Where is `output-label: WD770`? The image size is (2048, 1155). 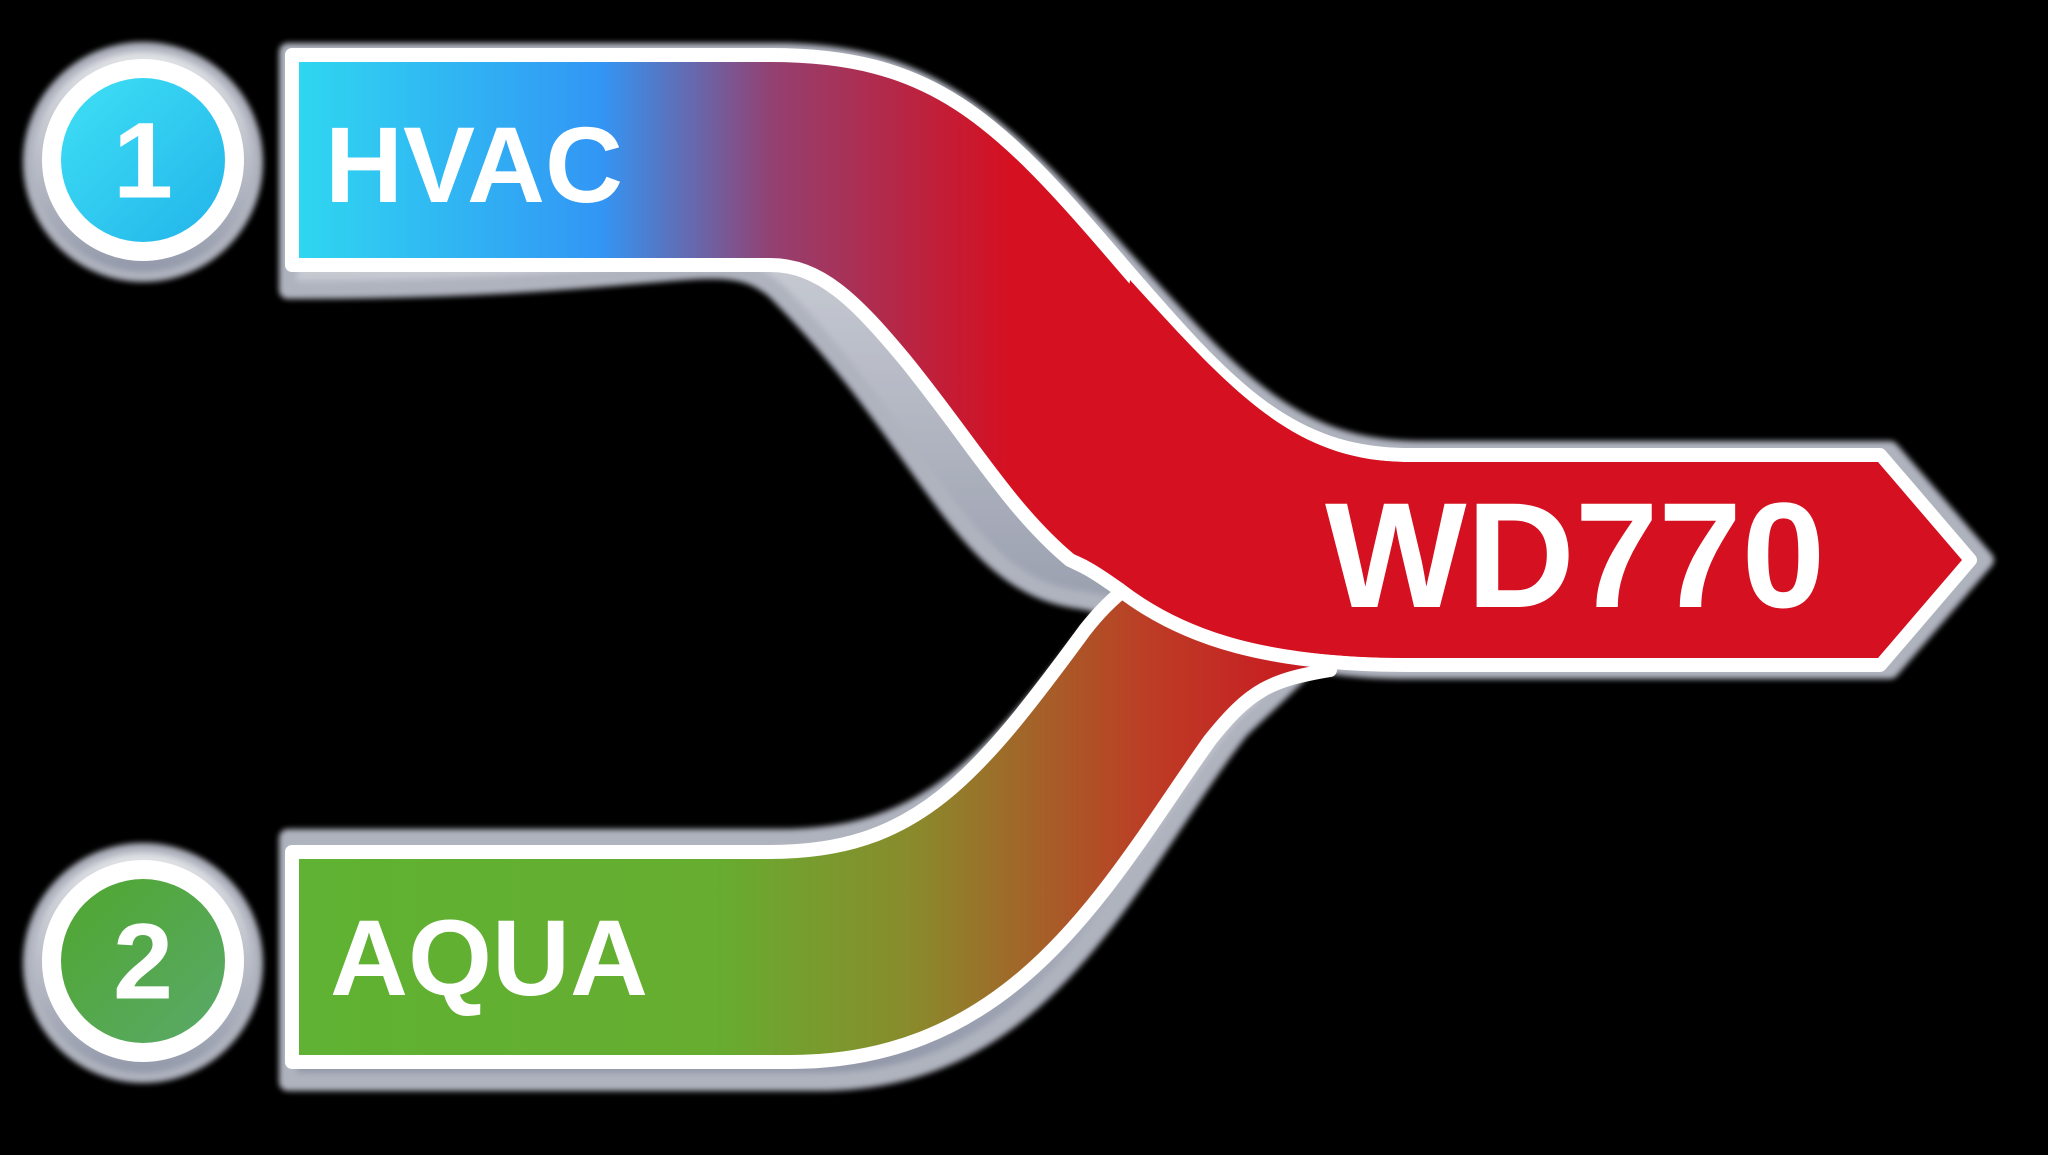 output-label: WD770 is located at coordinates (1575, 555).